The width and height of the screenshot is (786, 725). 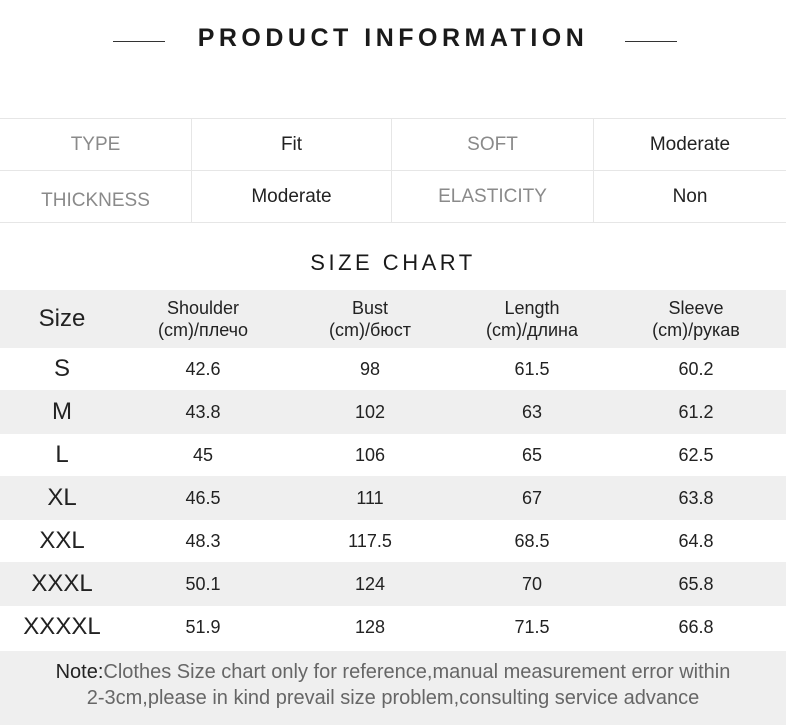 What do you see at coordinates (393, 262) in the screenshot?
I see `size-chart-title: SIZE CHART` at bounding box center [393, 262].